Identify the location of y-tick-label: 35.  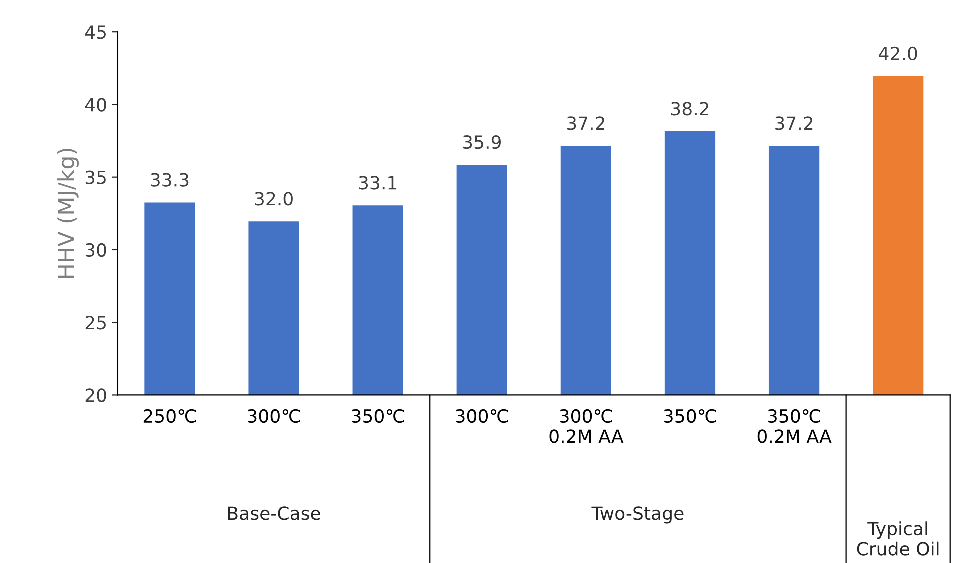
(96, 177).